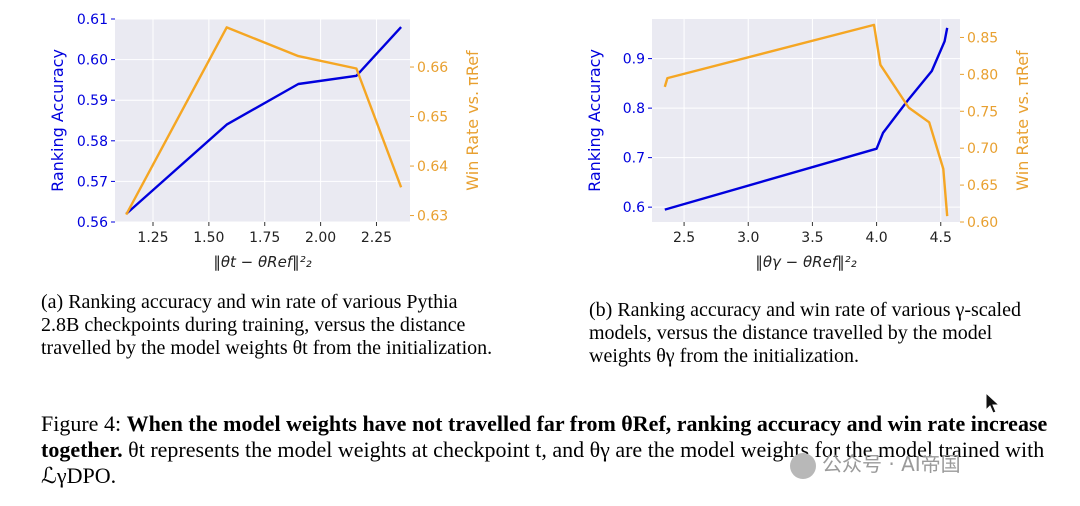  I want to click on y-right-tick-label: 0.63, so click(432, 217).